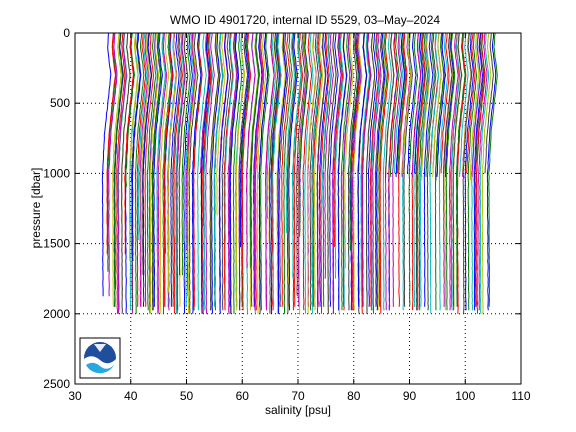  Describe the element at coordinates (243, 396) in the screenshot. I see `x-tick-label: 60` at that location.